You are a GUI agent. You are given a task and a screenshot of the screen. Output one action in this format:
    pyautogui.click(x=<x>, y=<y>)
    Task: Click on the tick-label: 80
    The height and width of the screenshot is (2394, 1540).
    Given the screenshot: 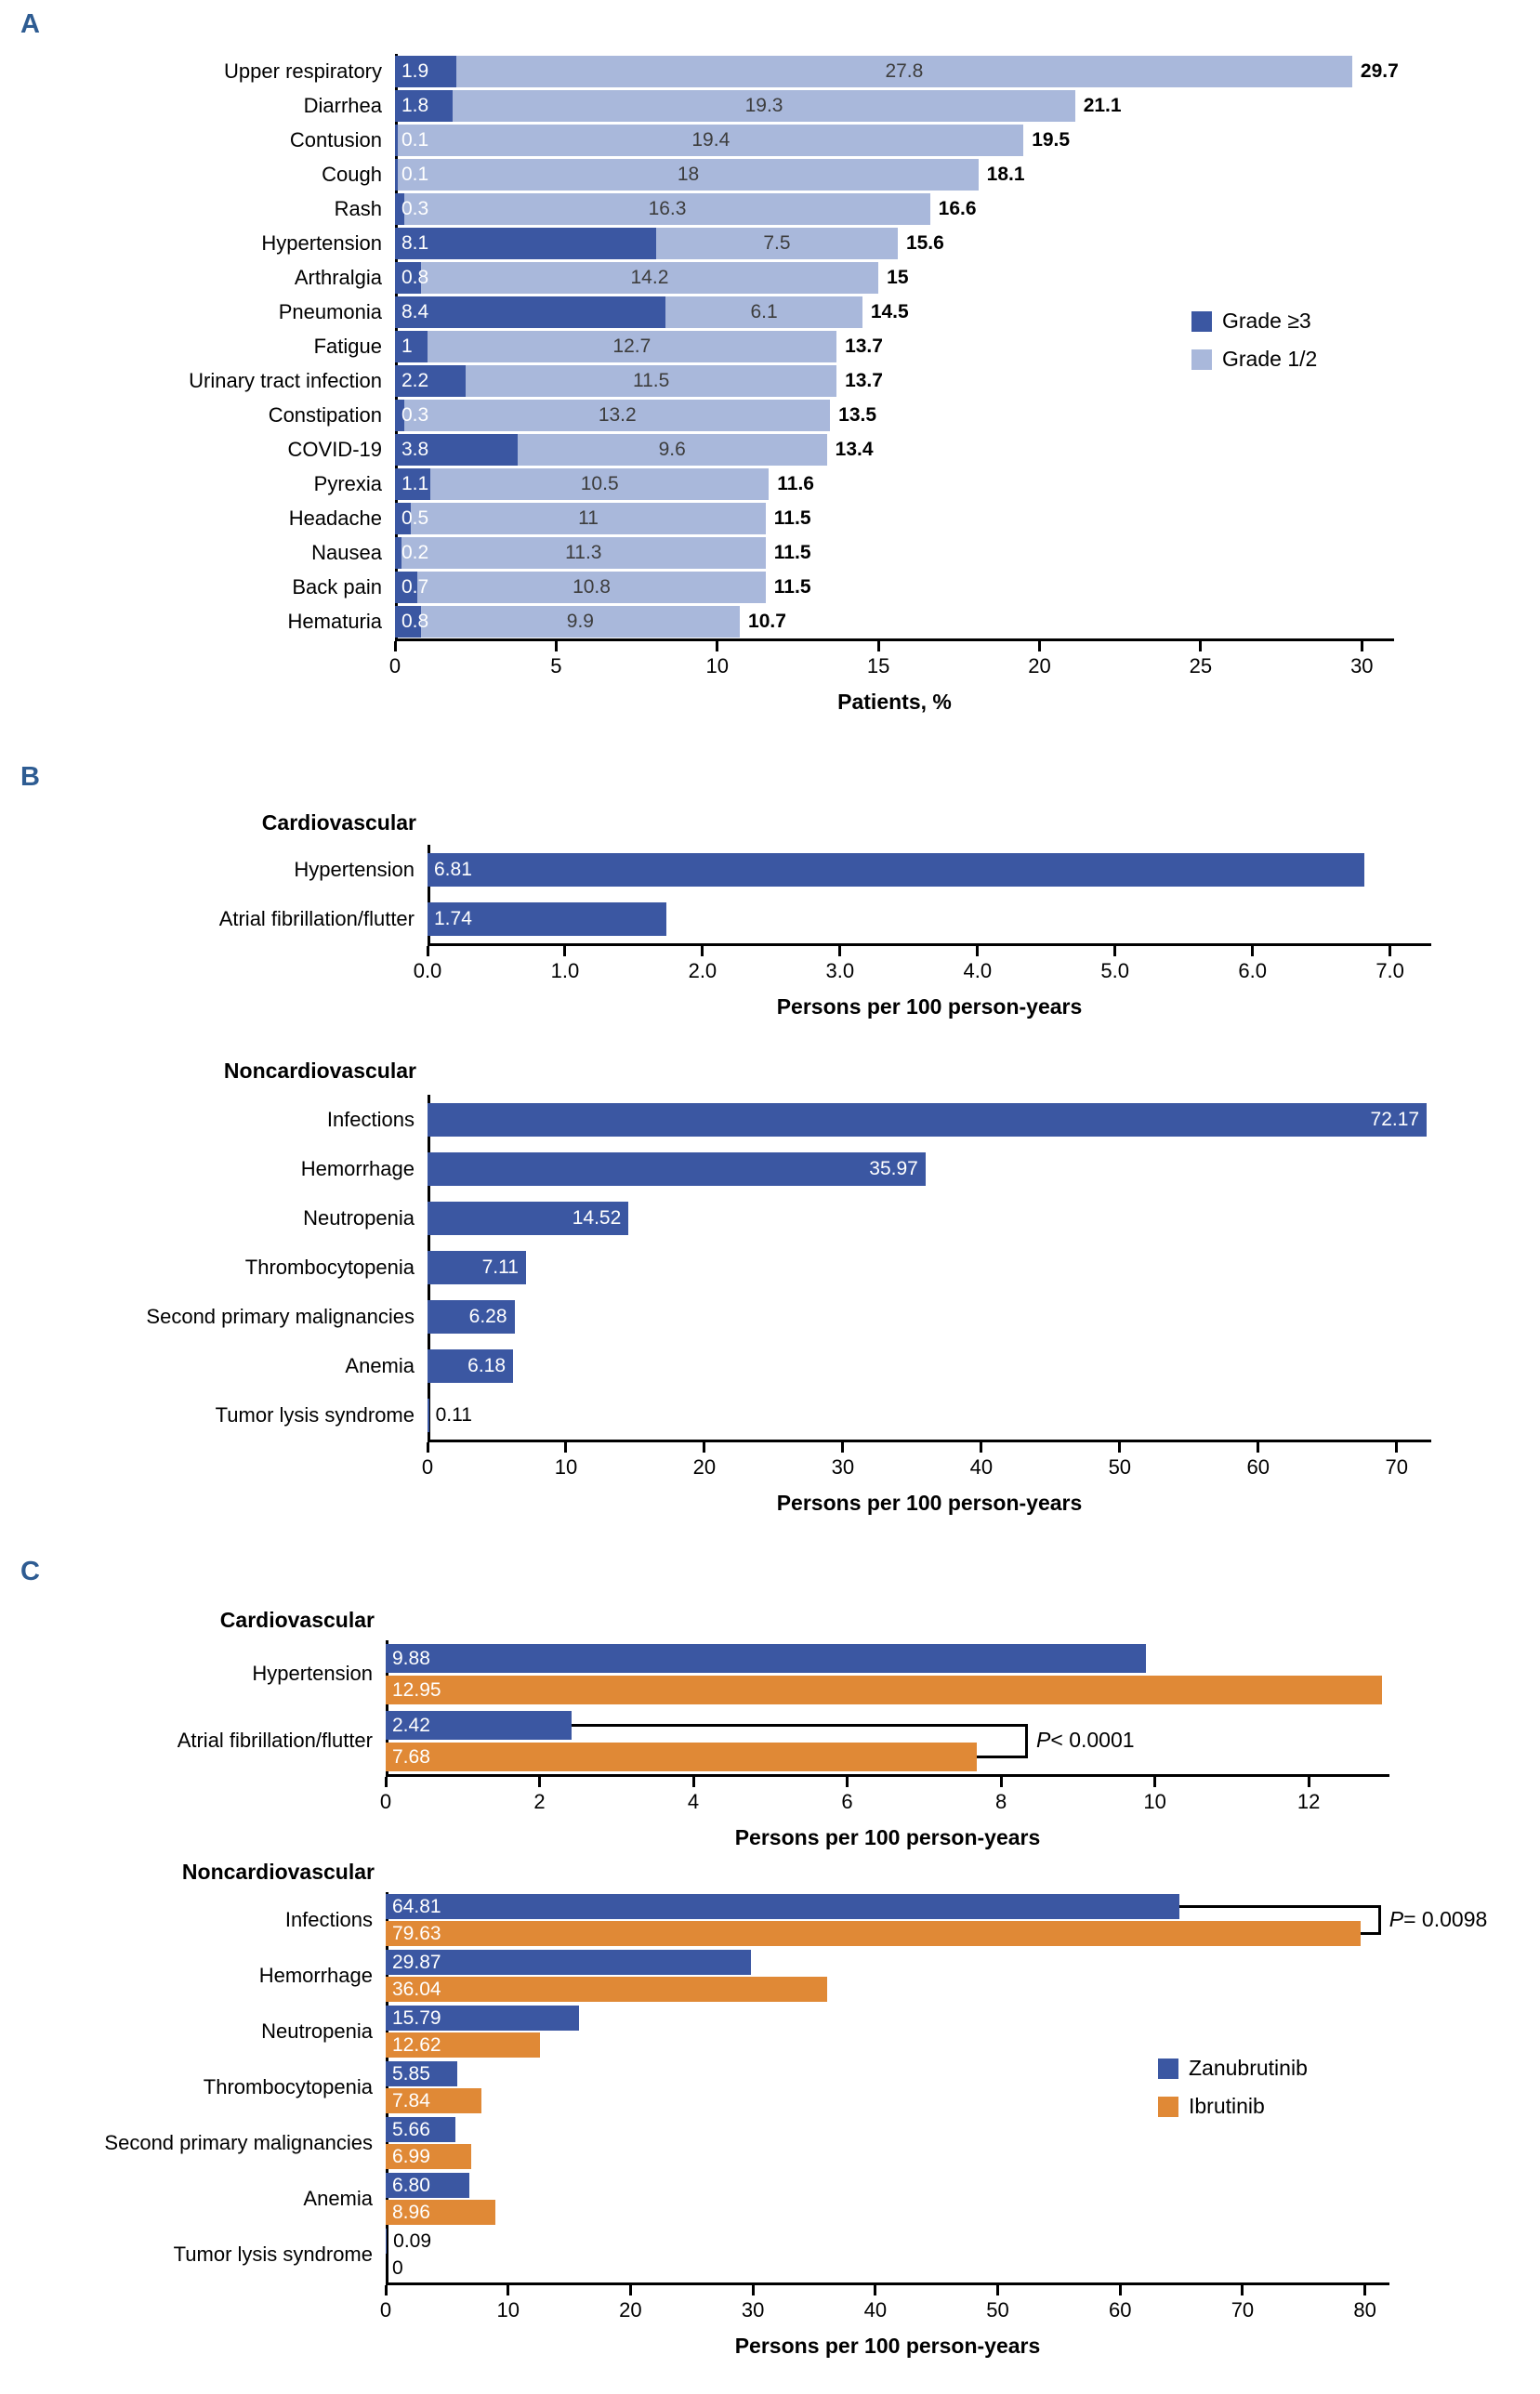 What is the action you would take?
    pyautogui.click(x=1364, y=2310)
    